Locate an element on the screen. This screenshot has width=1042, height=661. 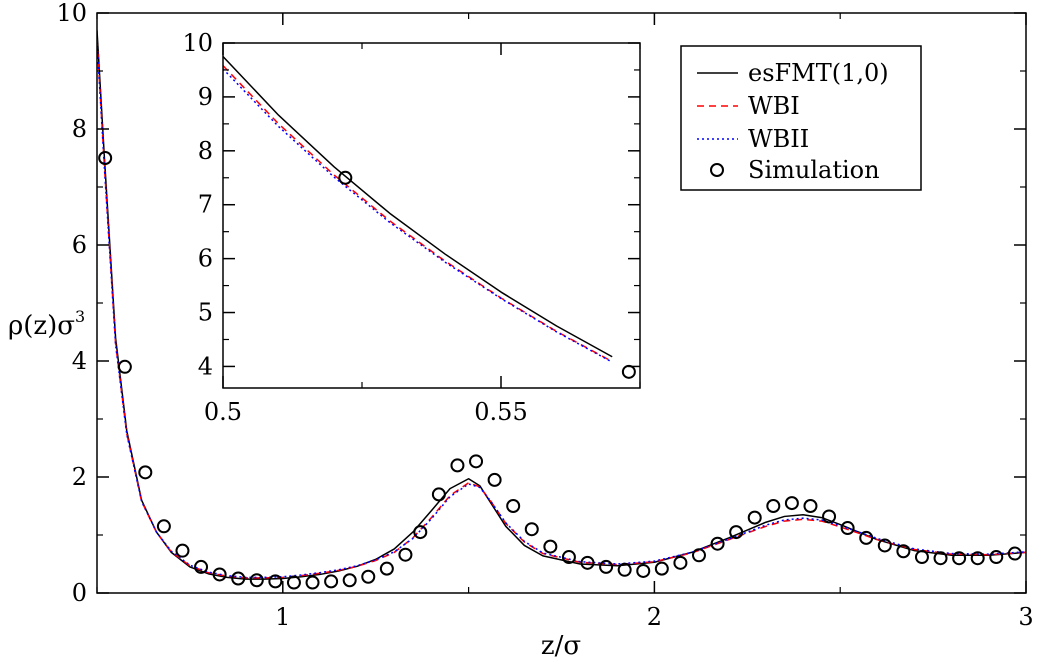
main-y-tick-label: 8 is located at coordinates (79, 129).